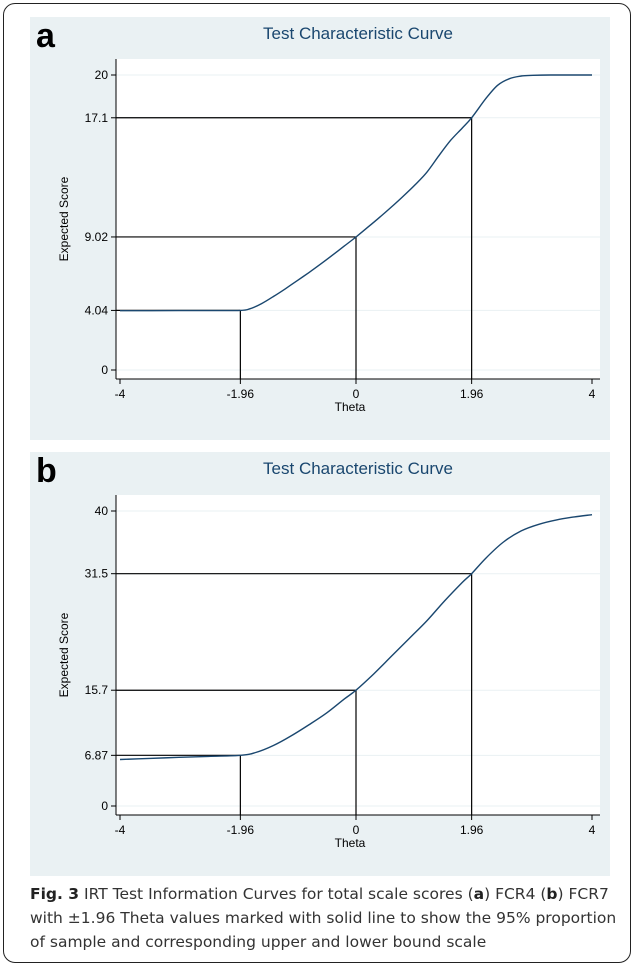 The width and height of the screenshot is (635, 963). I want to click on caption-ref-a: a, so click(479, 894).